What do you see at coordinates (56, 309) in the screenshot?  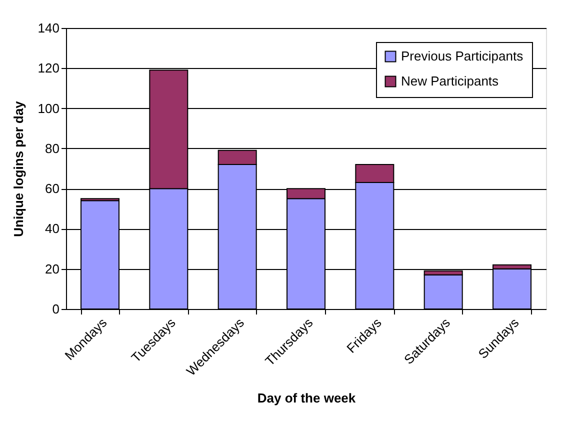 I see `y-tick-label: 0` at bounding box center [56, 309].